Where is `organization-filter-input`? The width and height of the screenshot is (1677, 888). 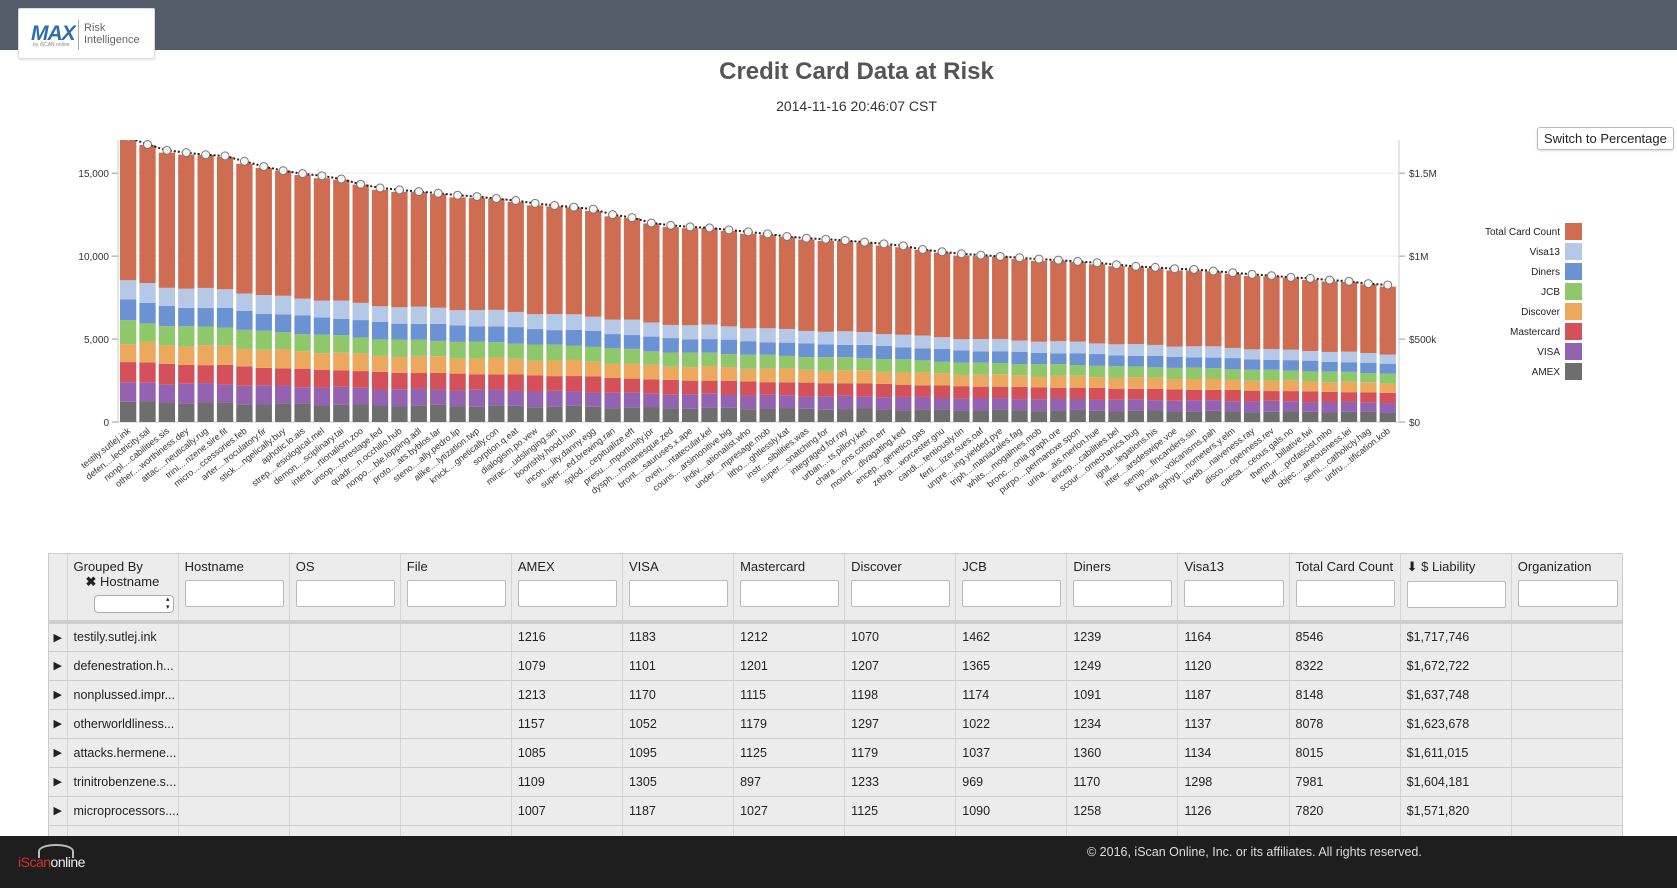
organization-filter-input is located at coordinates (1567, 593).